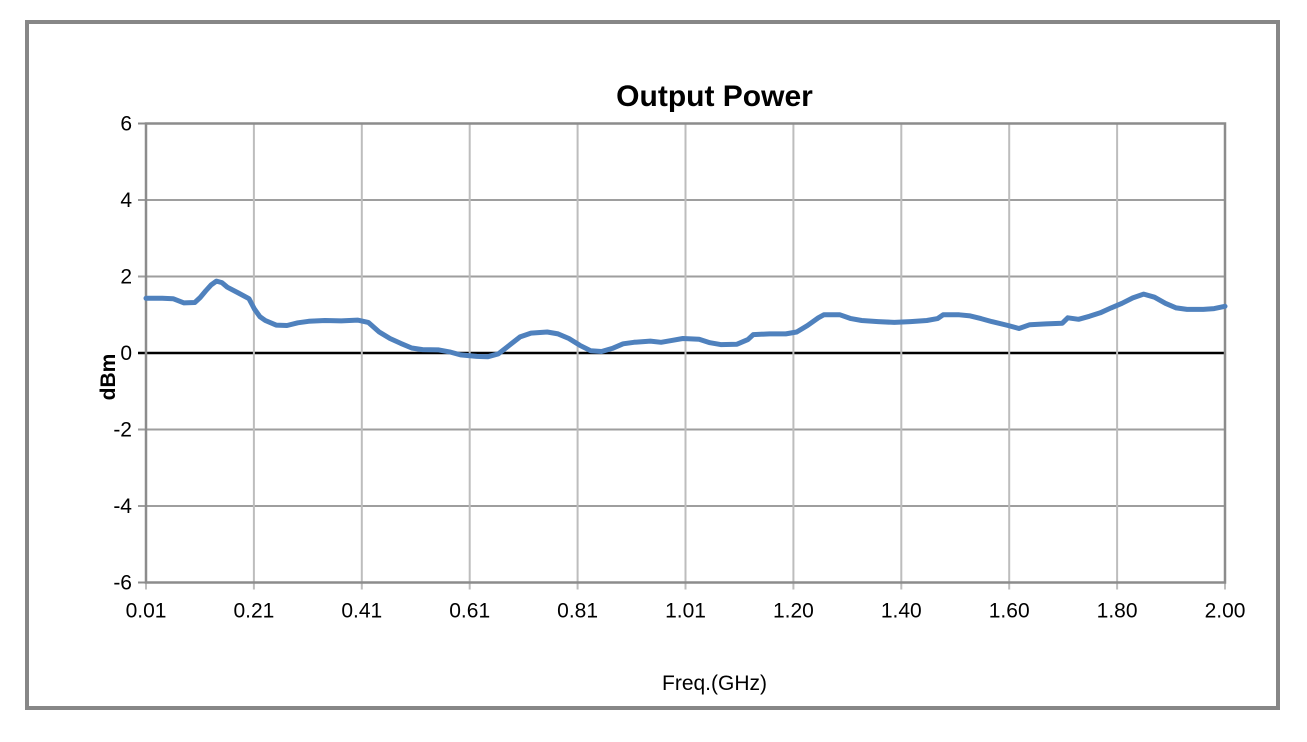 The height and width of the screenshot is (742, 1307). What do you see at coordinates (253, 611) in the screenshot?
I see `x-tick-label: 0.21` at bounding box center [253, 611].